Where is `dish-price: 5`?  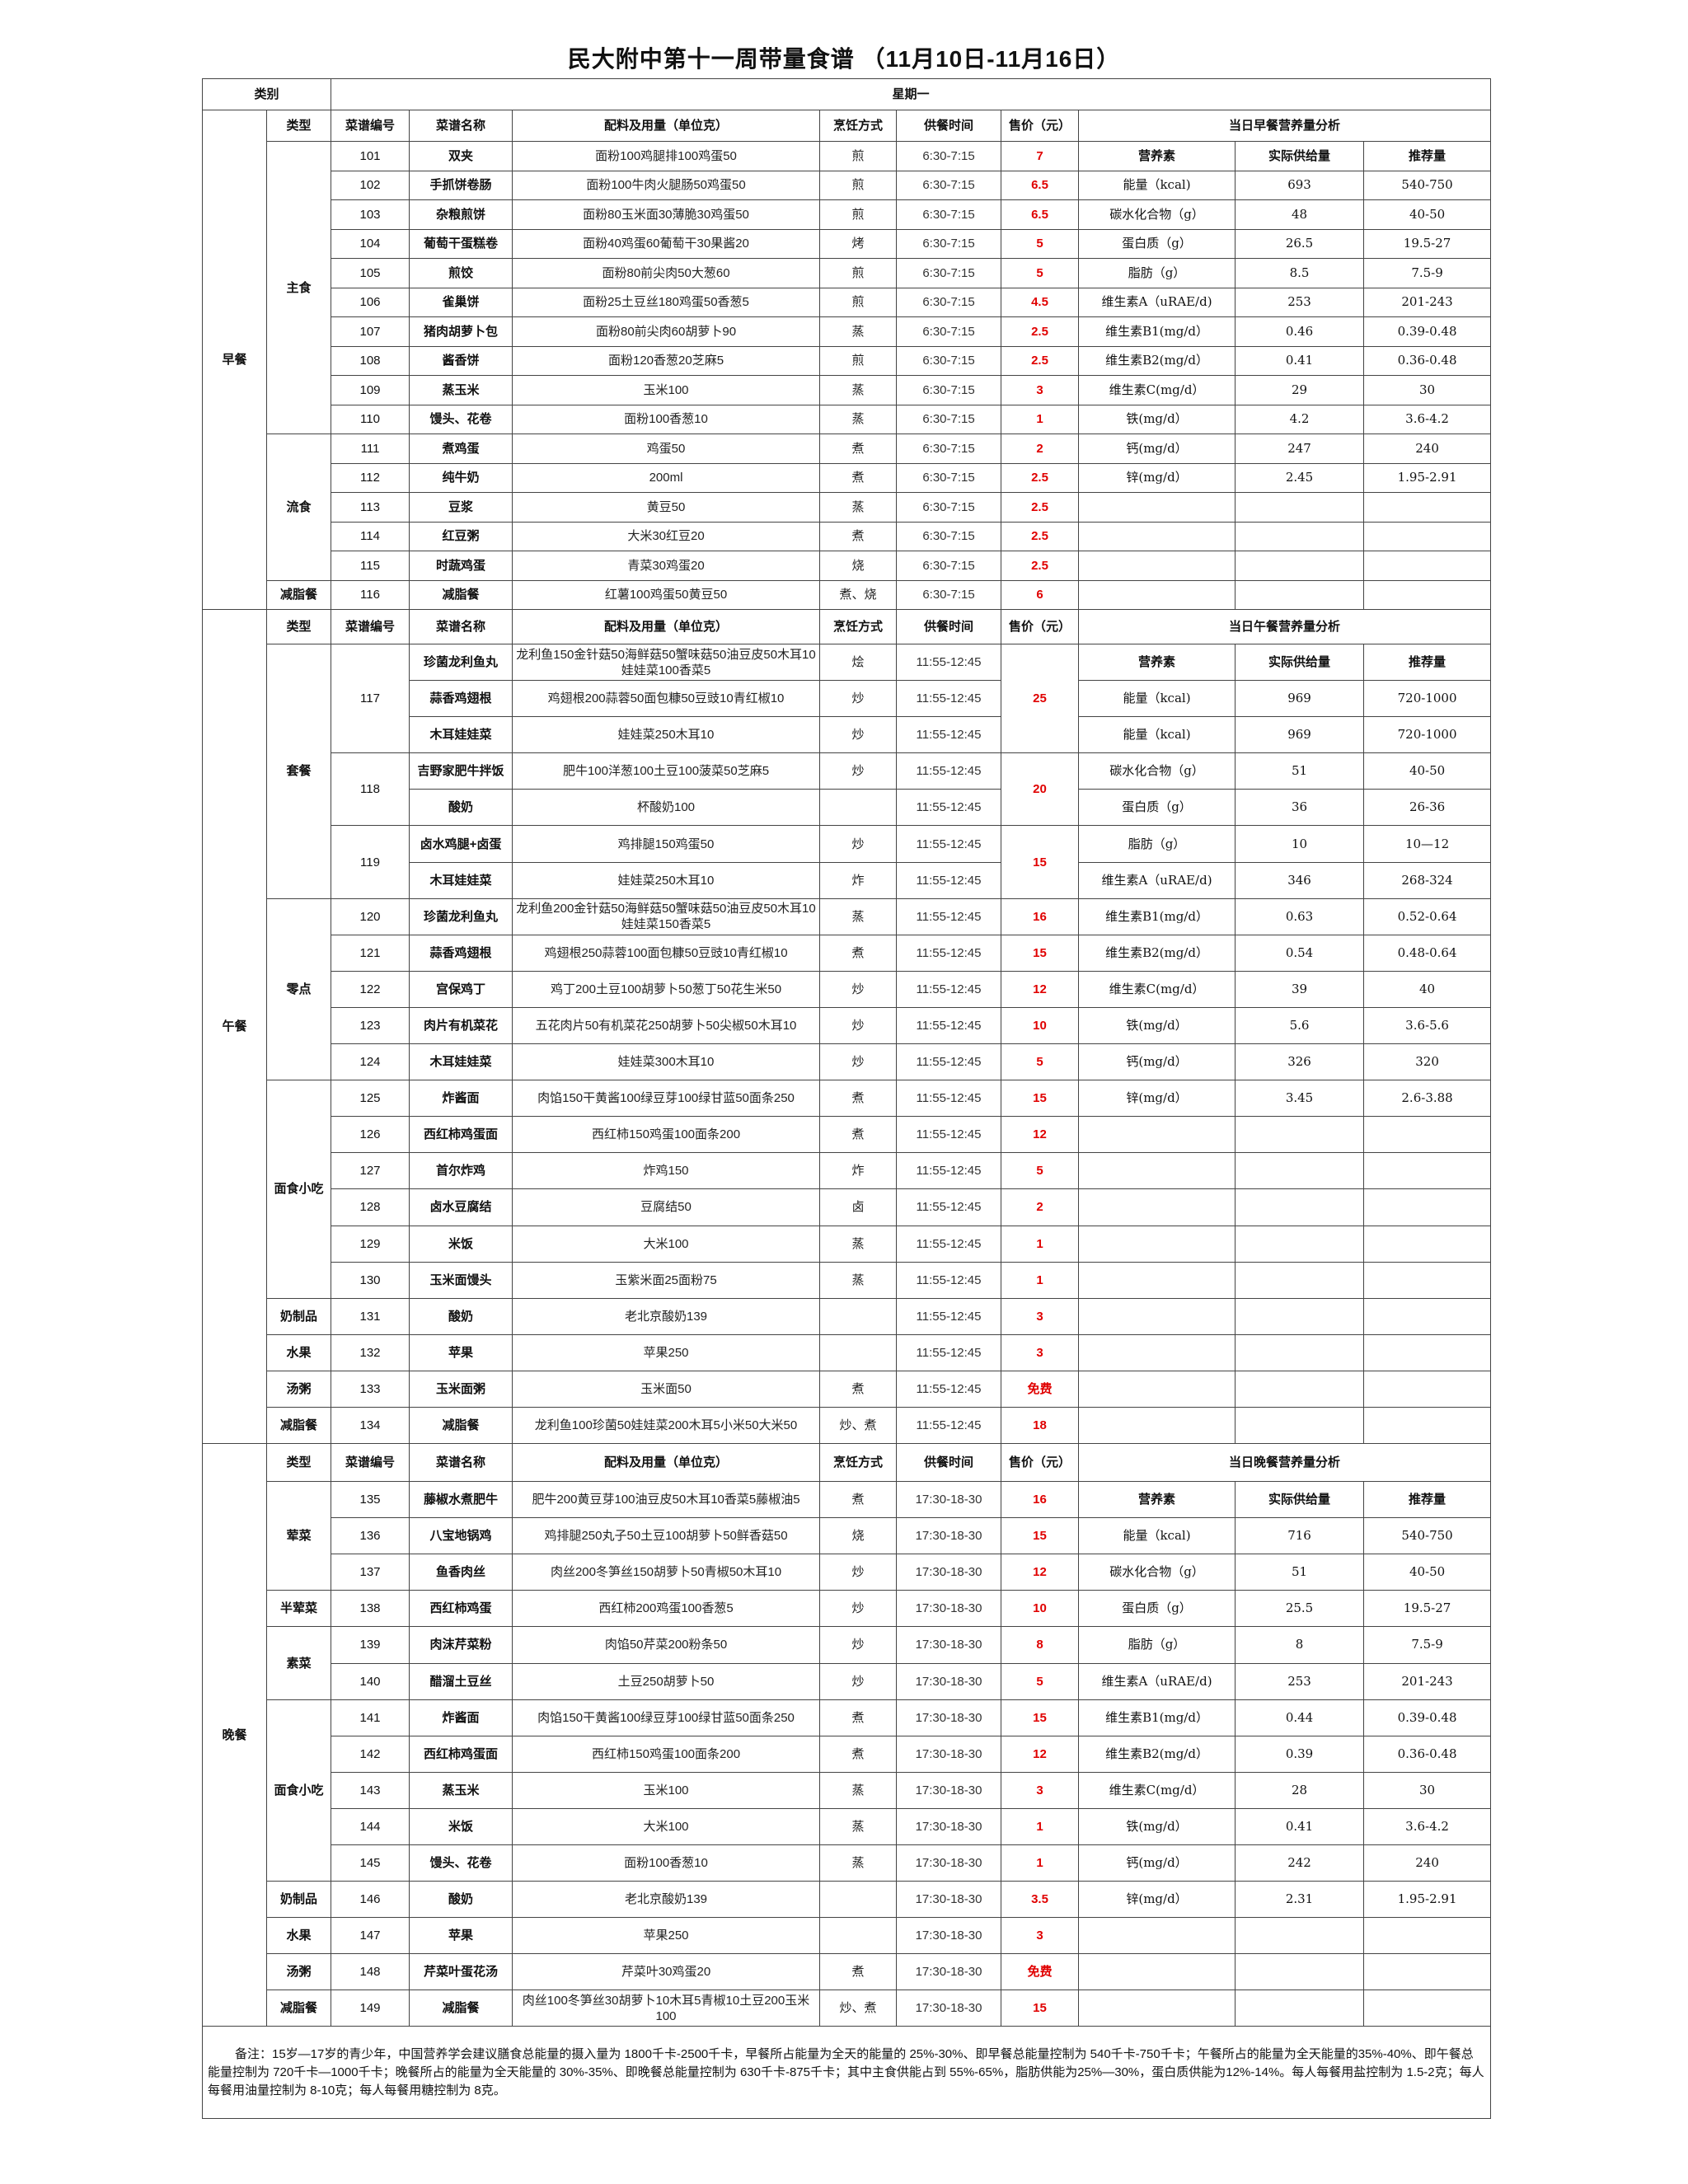
dish-price: 5 is located at coordinates (1040, 1171).